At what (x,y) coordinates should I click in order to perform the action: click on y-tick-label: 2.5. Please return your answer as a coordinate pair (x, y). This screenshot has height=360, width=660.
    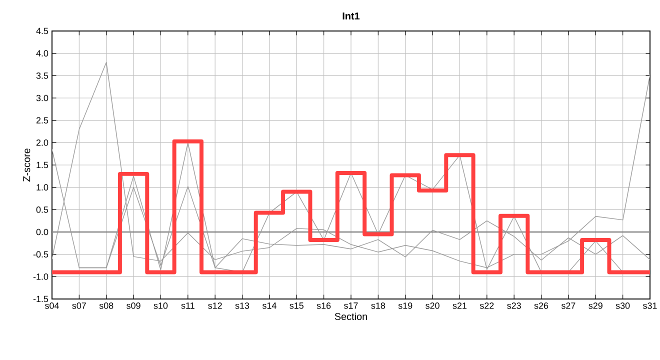
    Looking at the image, I should click on (42, 120).